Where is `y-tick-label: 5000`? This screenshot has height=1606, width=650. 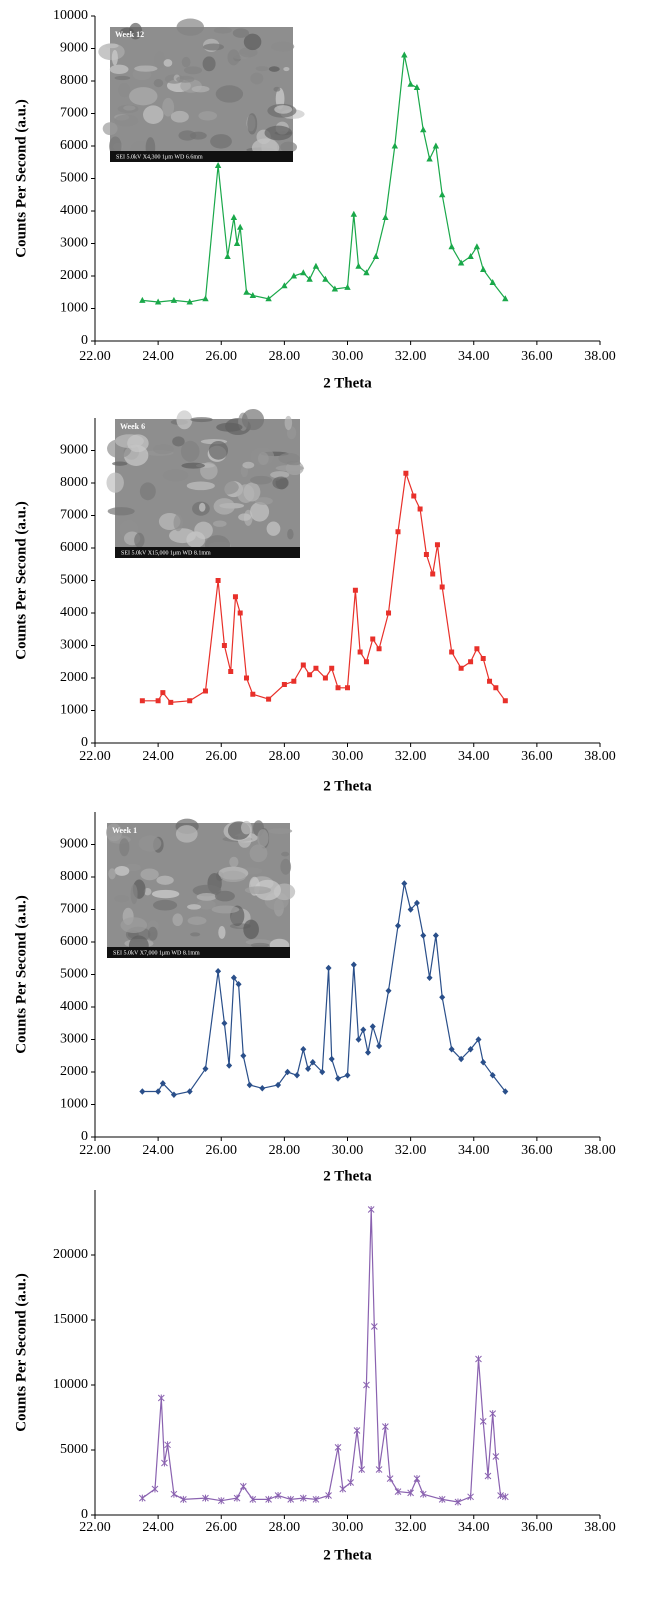
y-tick-label: 5000 is located at coordinates (74, 1449).